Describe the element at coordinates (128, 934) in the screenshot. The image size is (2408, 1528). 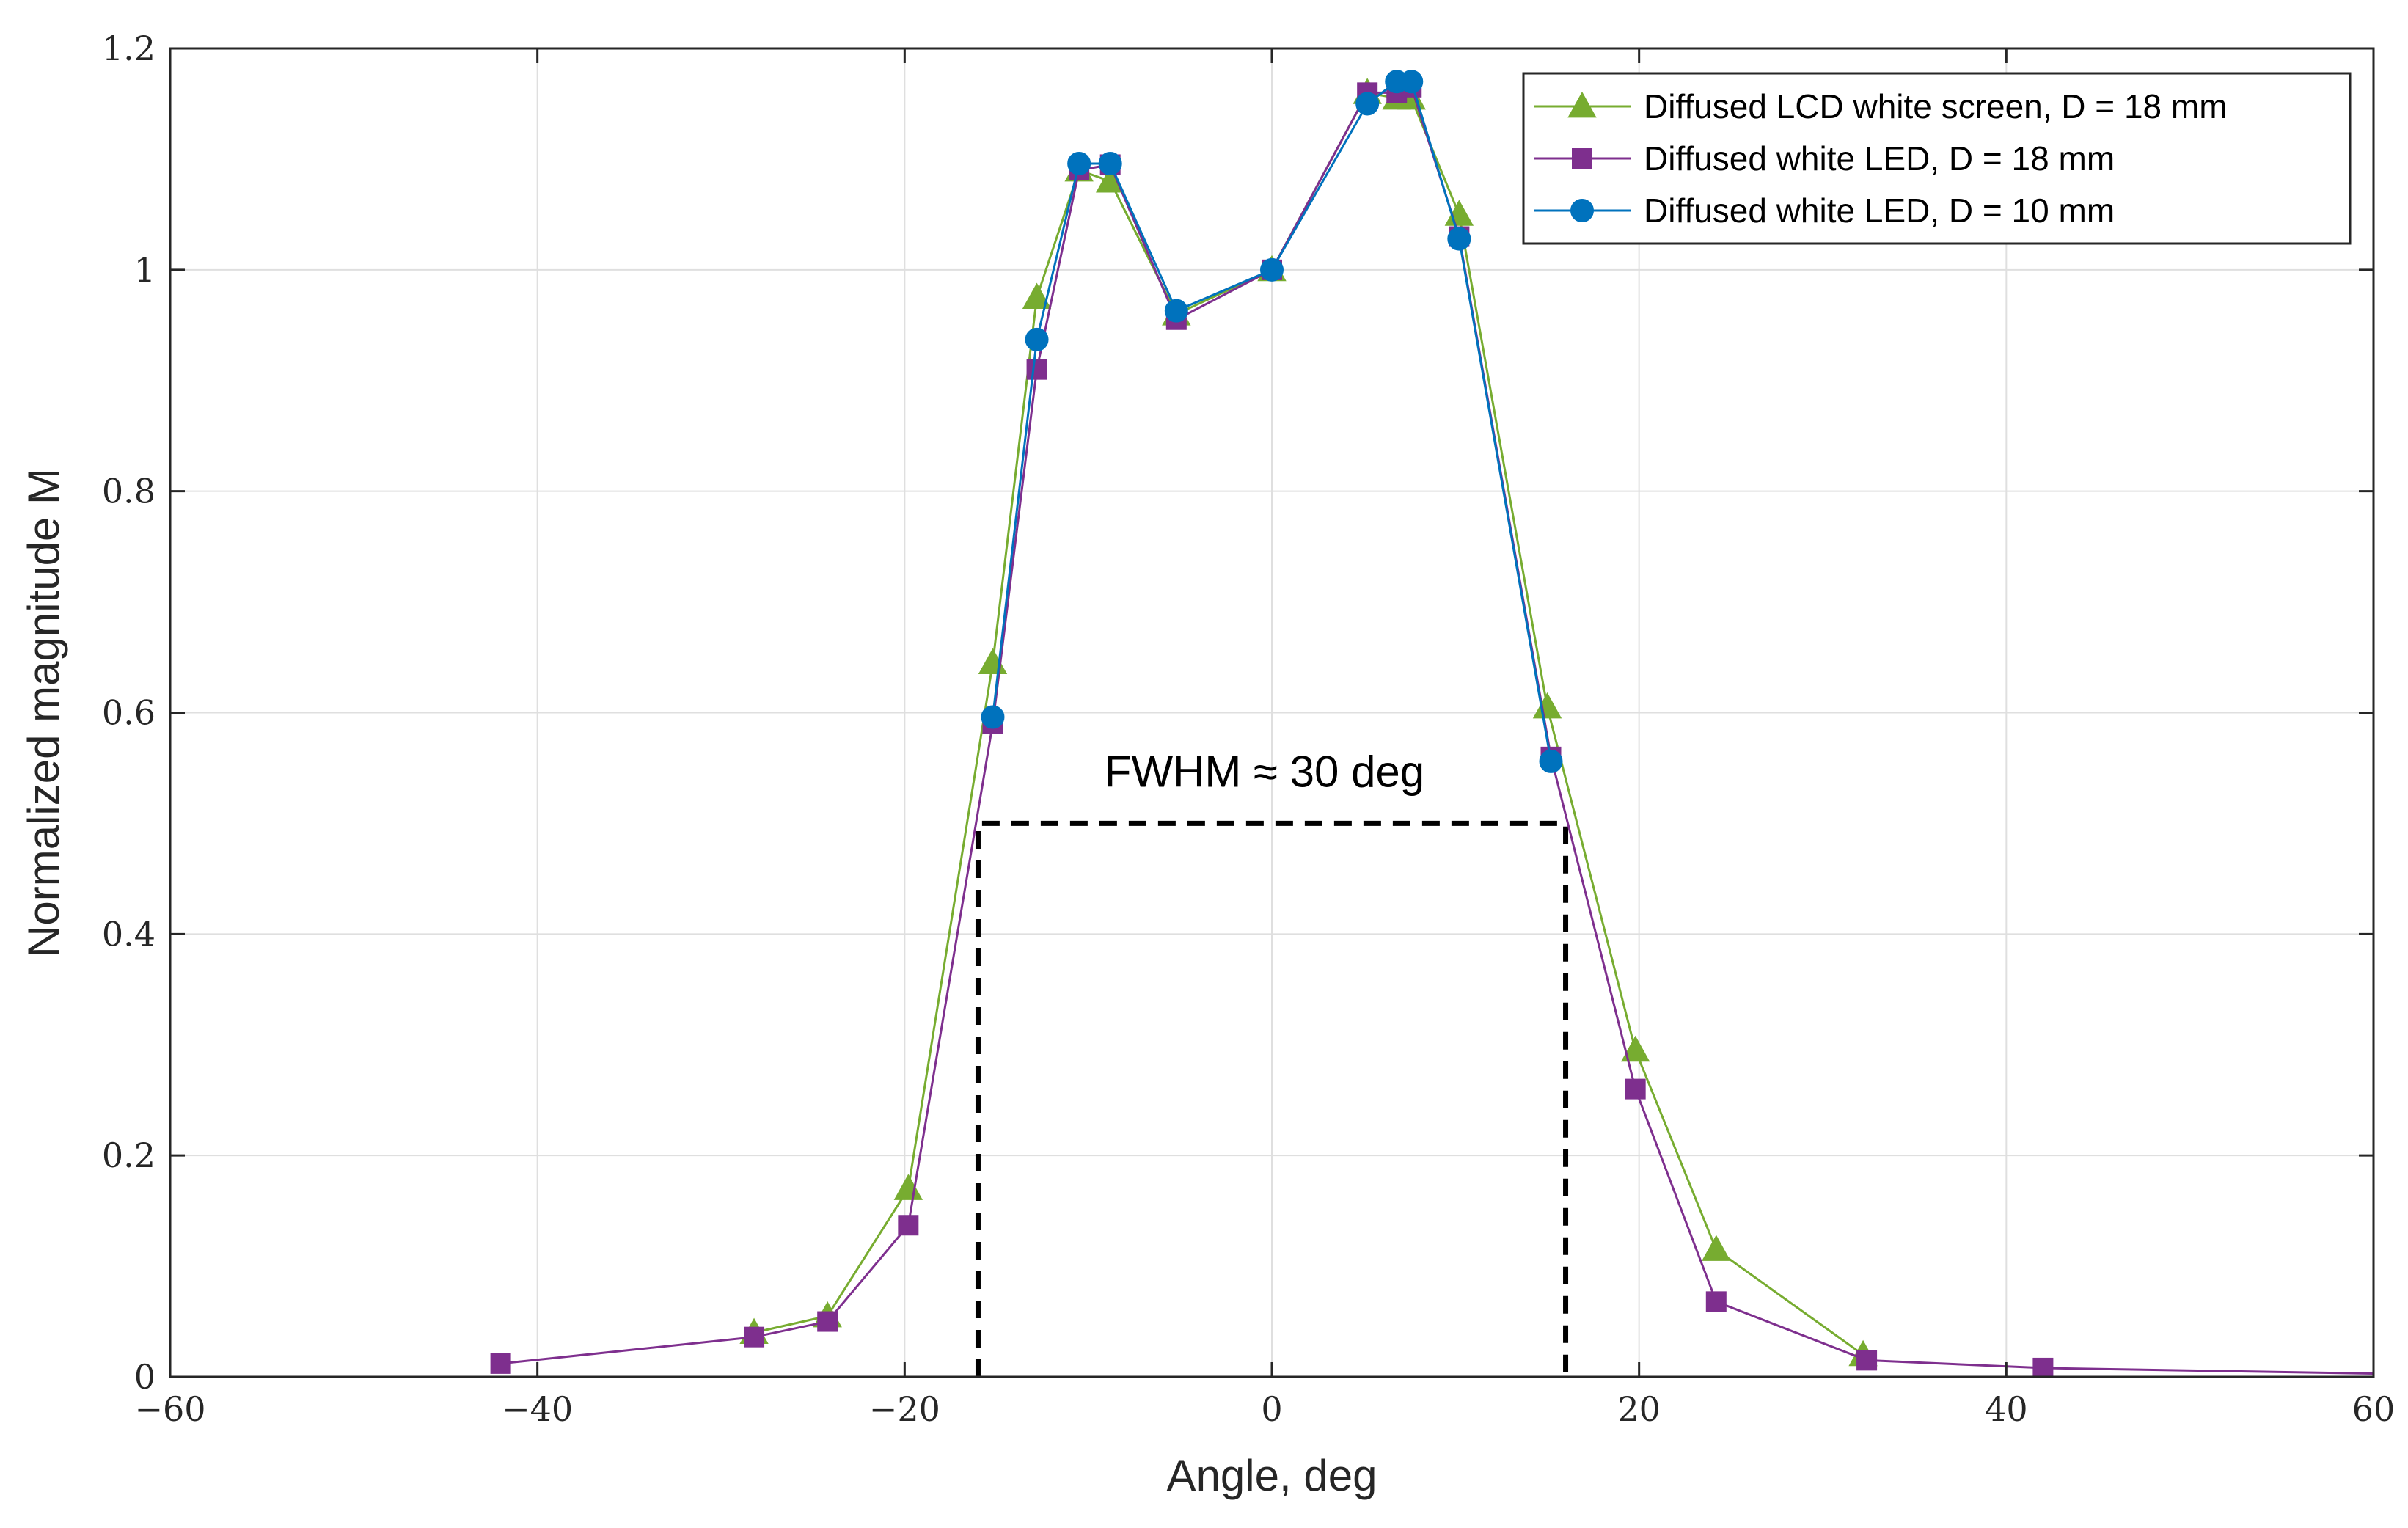
I see `y-tick-label: 0.4` at that location.